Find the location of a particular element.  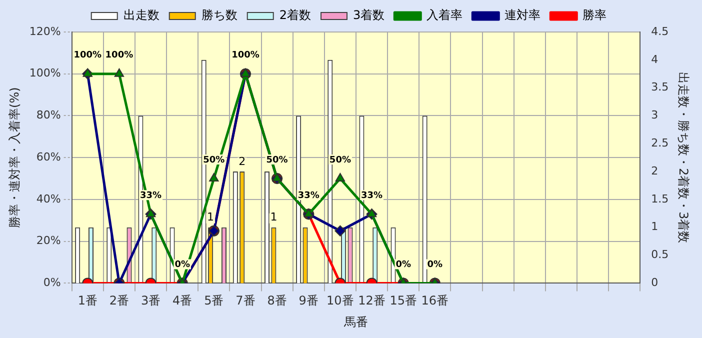

x-tick-label: 1番 is located at coordinates (88, 301).